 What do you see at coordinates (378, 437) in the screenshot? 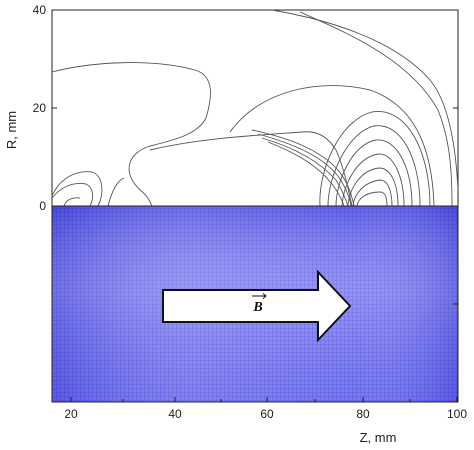
I see `x-axis-label: Z, mm` at bounding box center [378, 437].